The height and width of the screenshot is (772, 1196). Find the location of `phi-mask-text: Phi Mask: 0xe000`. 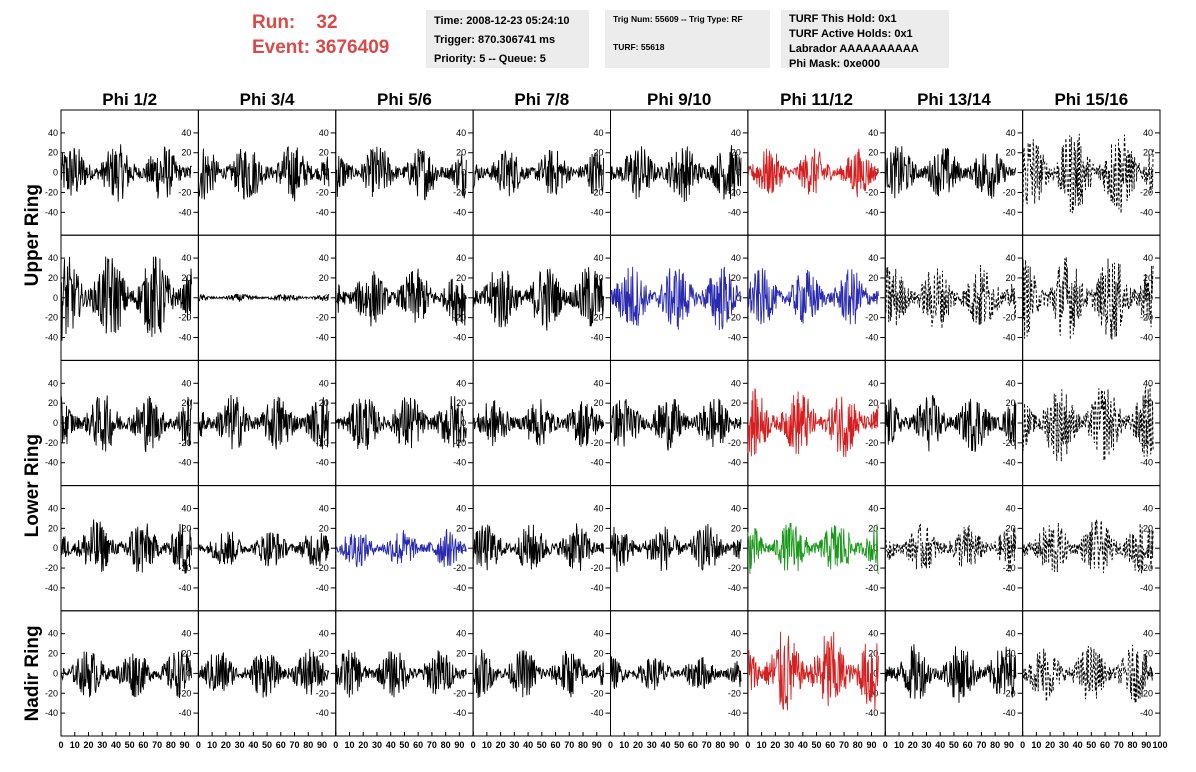

phi-mask-text: Phi Mask: 0xe000 is located at coordinates (835, 64).